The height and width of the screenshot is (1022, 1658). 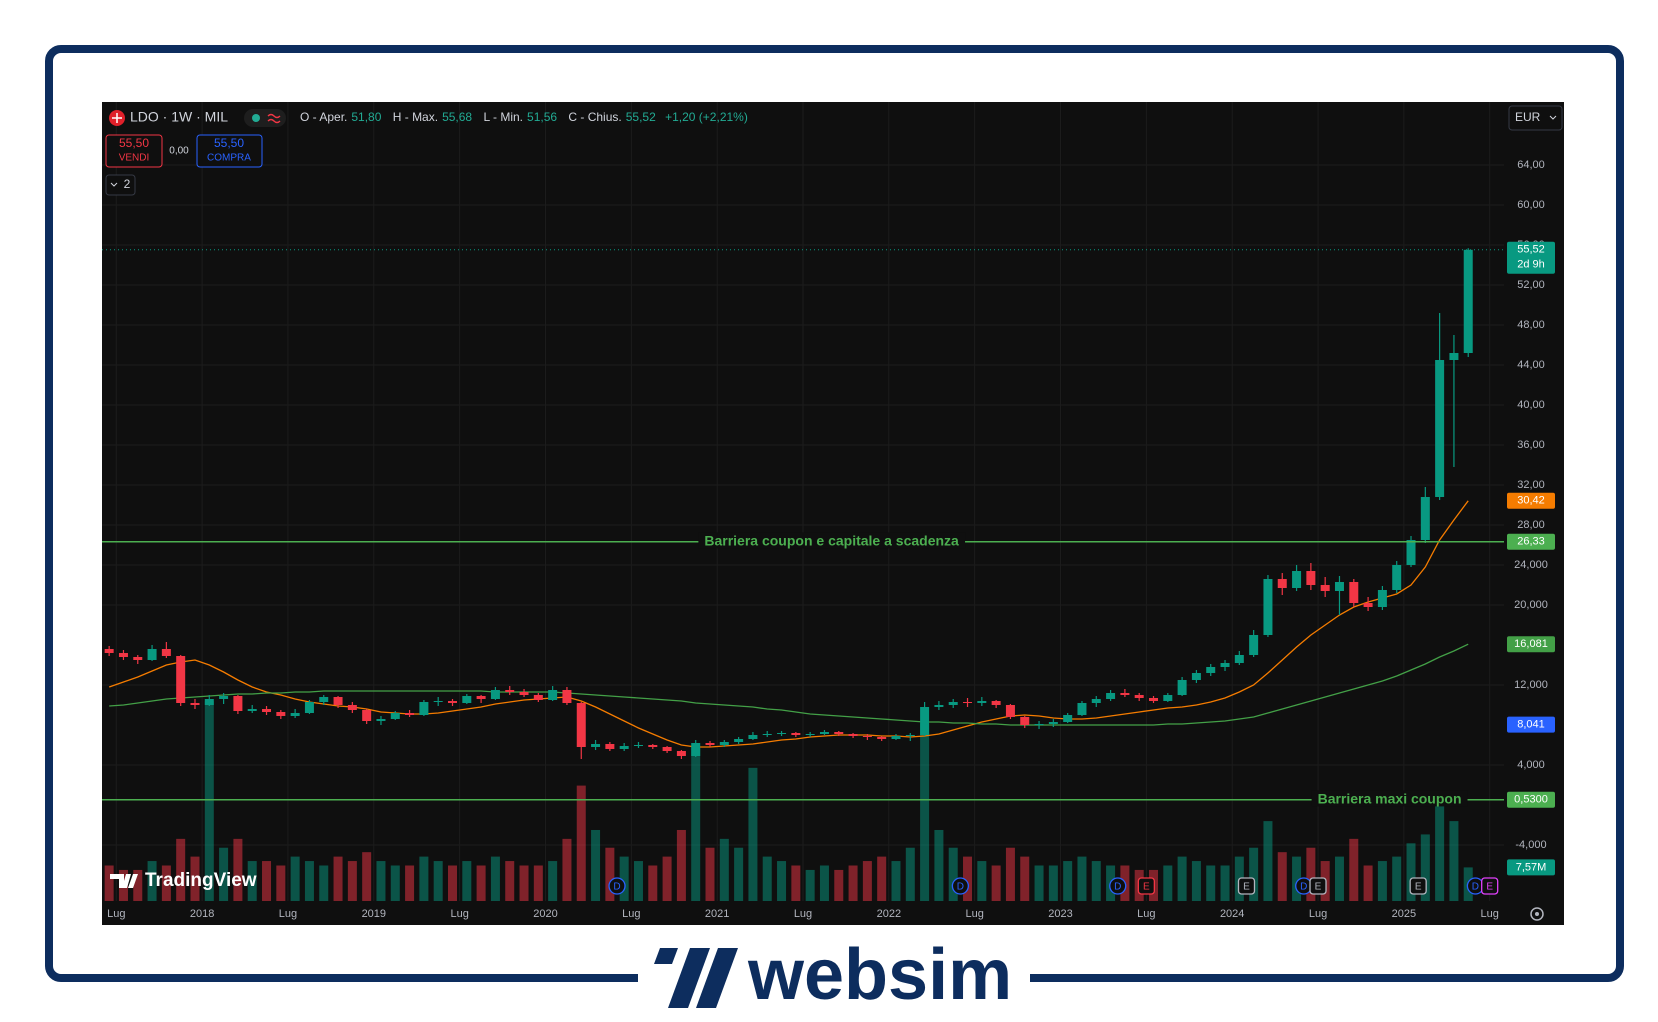 I want to click on x-tick-label: 2019, so click(x=374, y=914).